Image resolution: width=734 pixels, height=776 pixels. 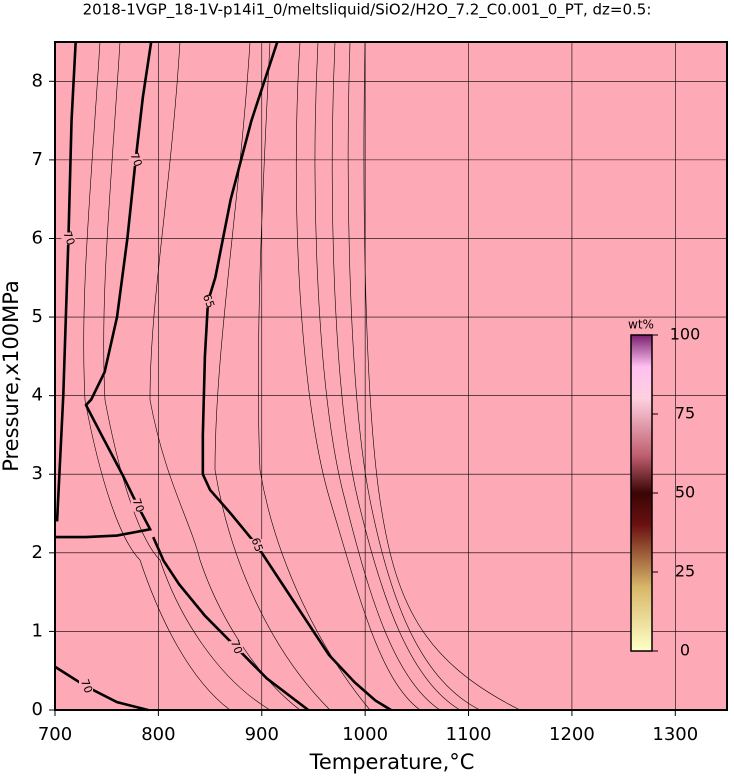 I want to click on y-tick-label: 0, so click(x=37, y=709).